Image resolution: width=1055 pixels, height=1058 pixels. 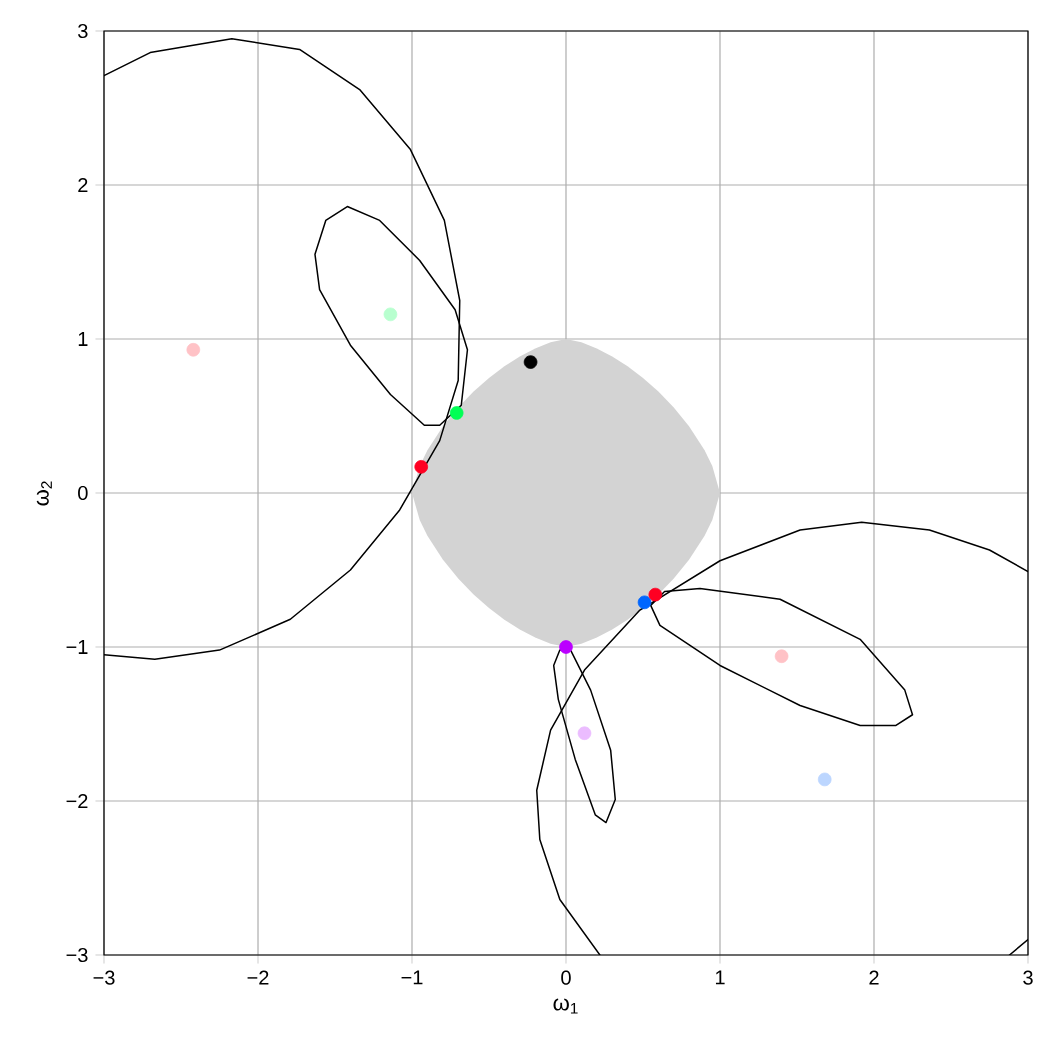 What do you see at coordinates (874, 977) in the screenshot?
I see `x-tick-label: 2` at bounding box center [874, 977].